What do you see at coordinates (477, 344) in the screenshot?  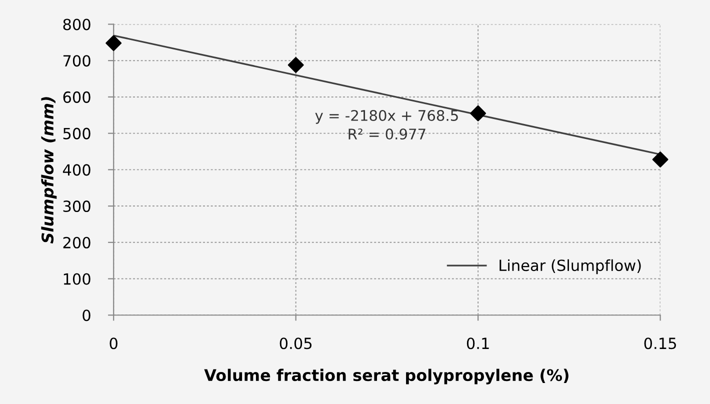 I see `x-tick-label: 0.1` at bounding box center [477, 344].